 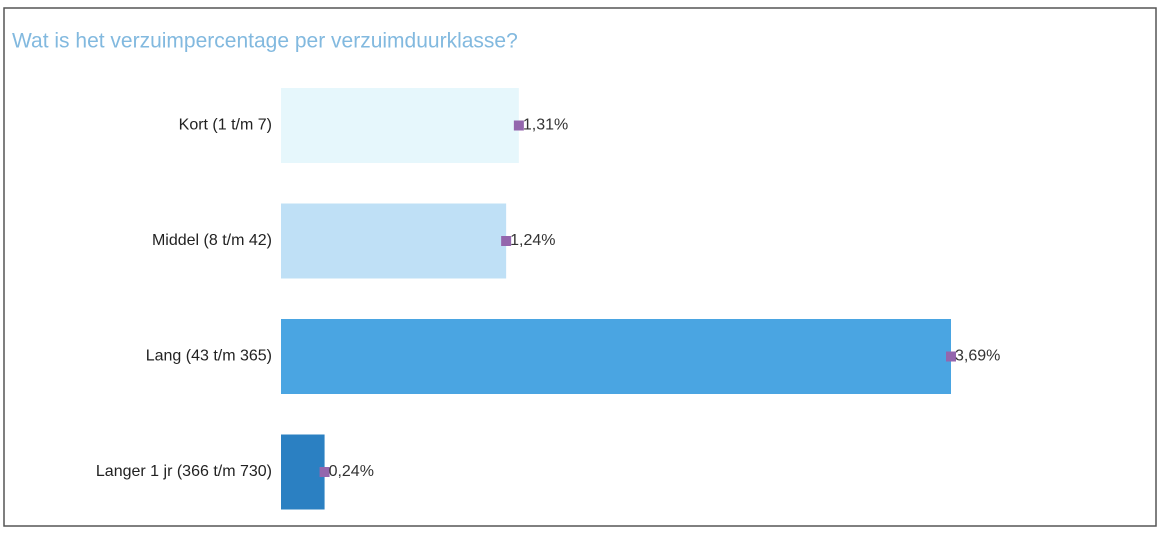 I want to click on value-label: 3,69%, so click(x=977, y=356).